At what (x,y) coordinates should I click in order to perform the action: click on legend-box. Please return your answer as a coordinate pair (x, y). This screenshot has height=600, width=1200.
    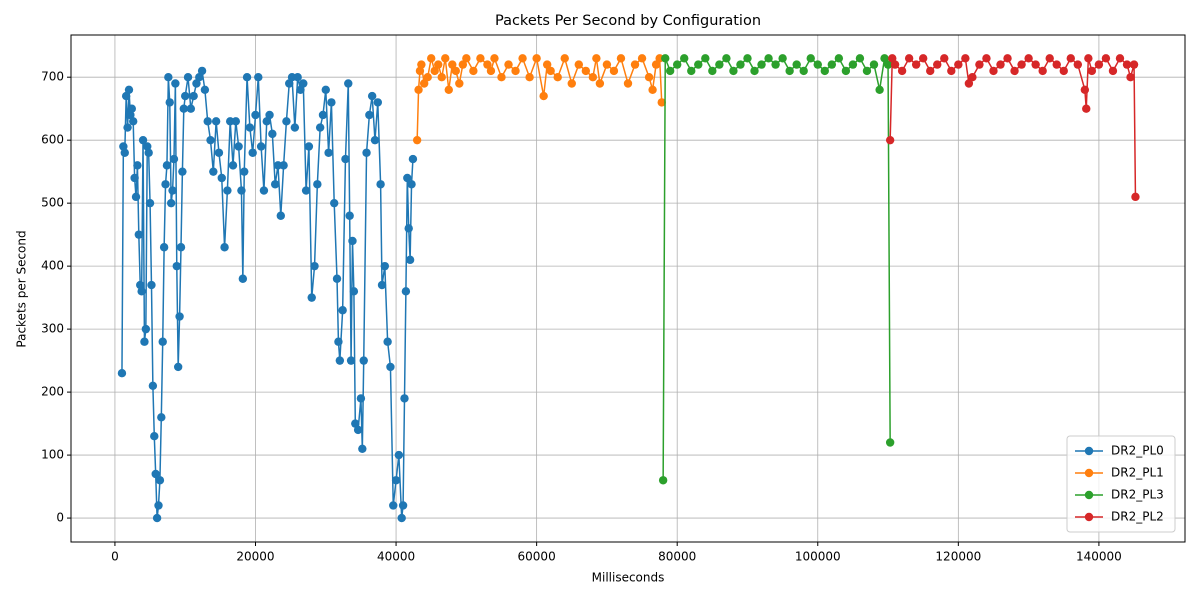
    Looking at the image, I should click on (1121, 484).